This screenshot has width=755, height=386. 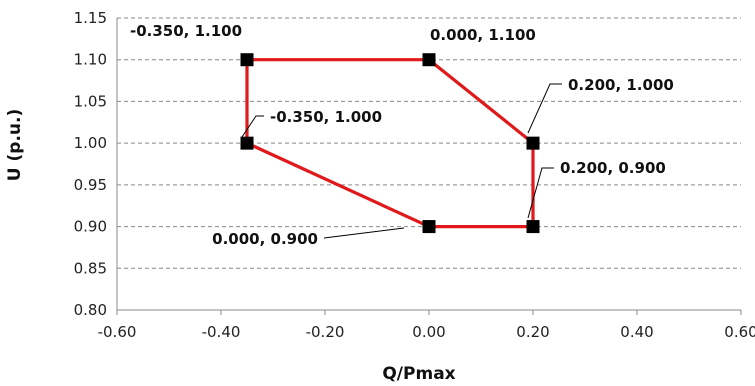 I want to click on data-label: -0.350, 1.000, so click(x=326, y=117).